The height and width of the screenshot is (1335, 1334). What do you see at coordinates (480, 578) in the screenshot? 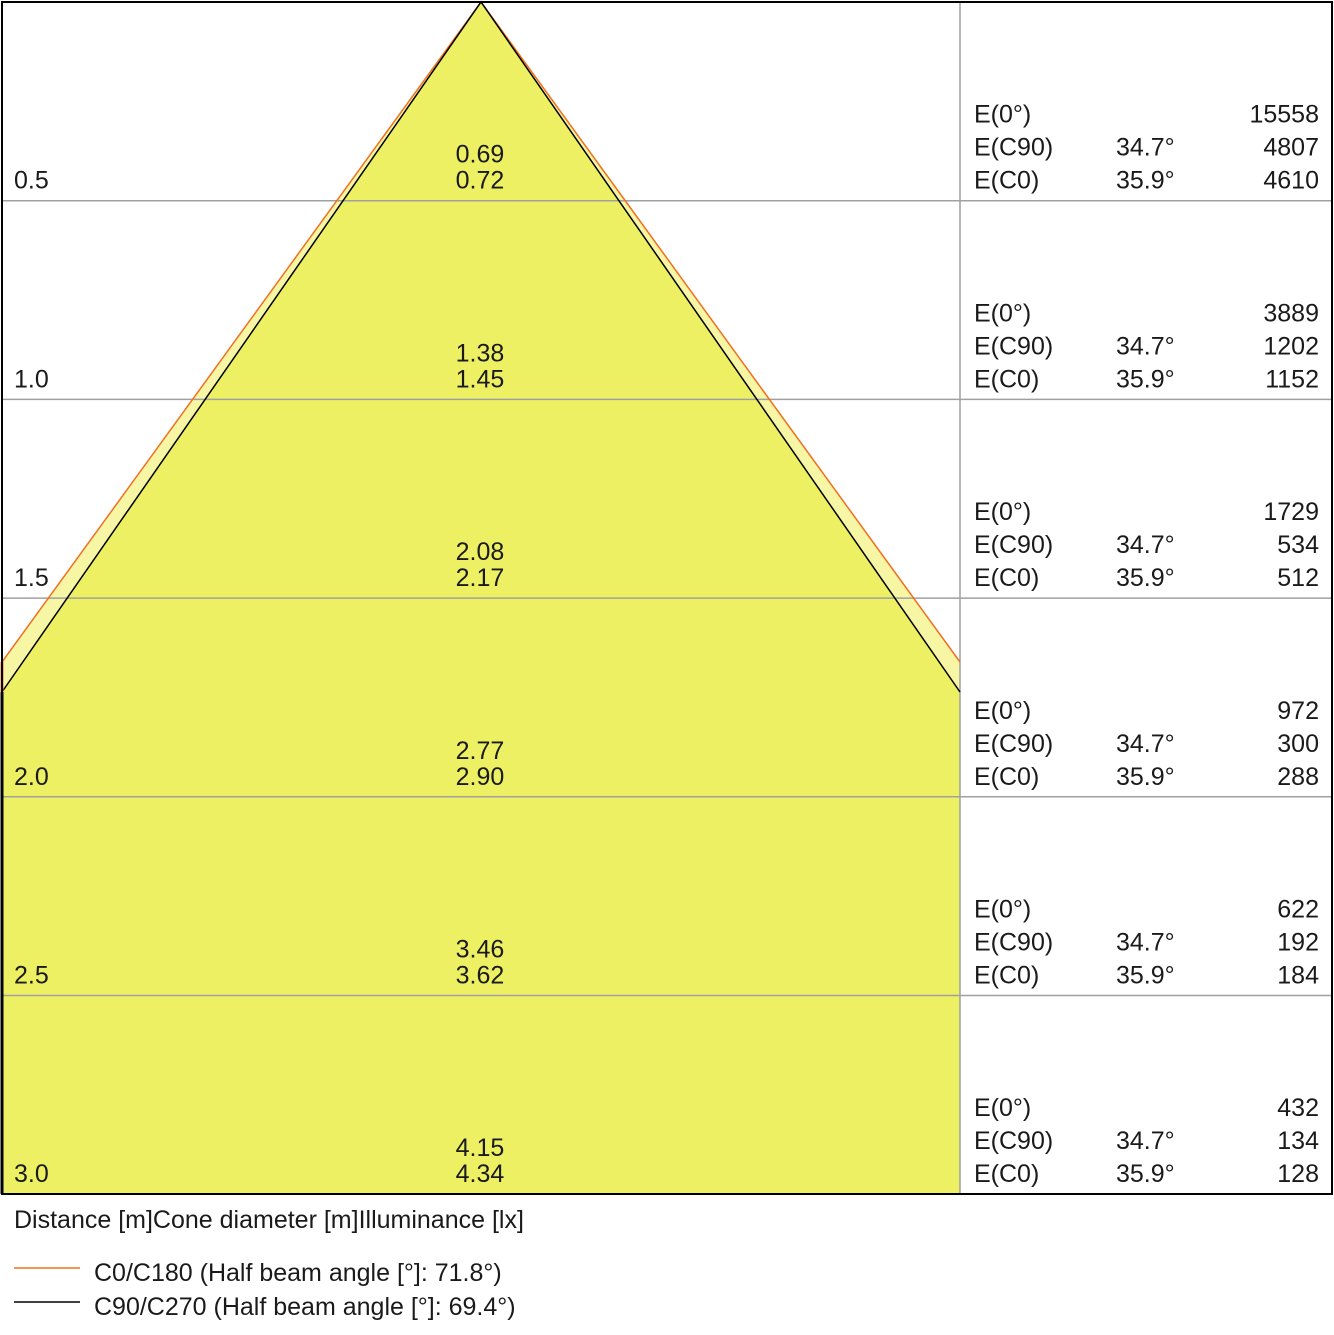
I see `cone-diameter-c0: 2.17` at bounding box center [480, 578].